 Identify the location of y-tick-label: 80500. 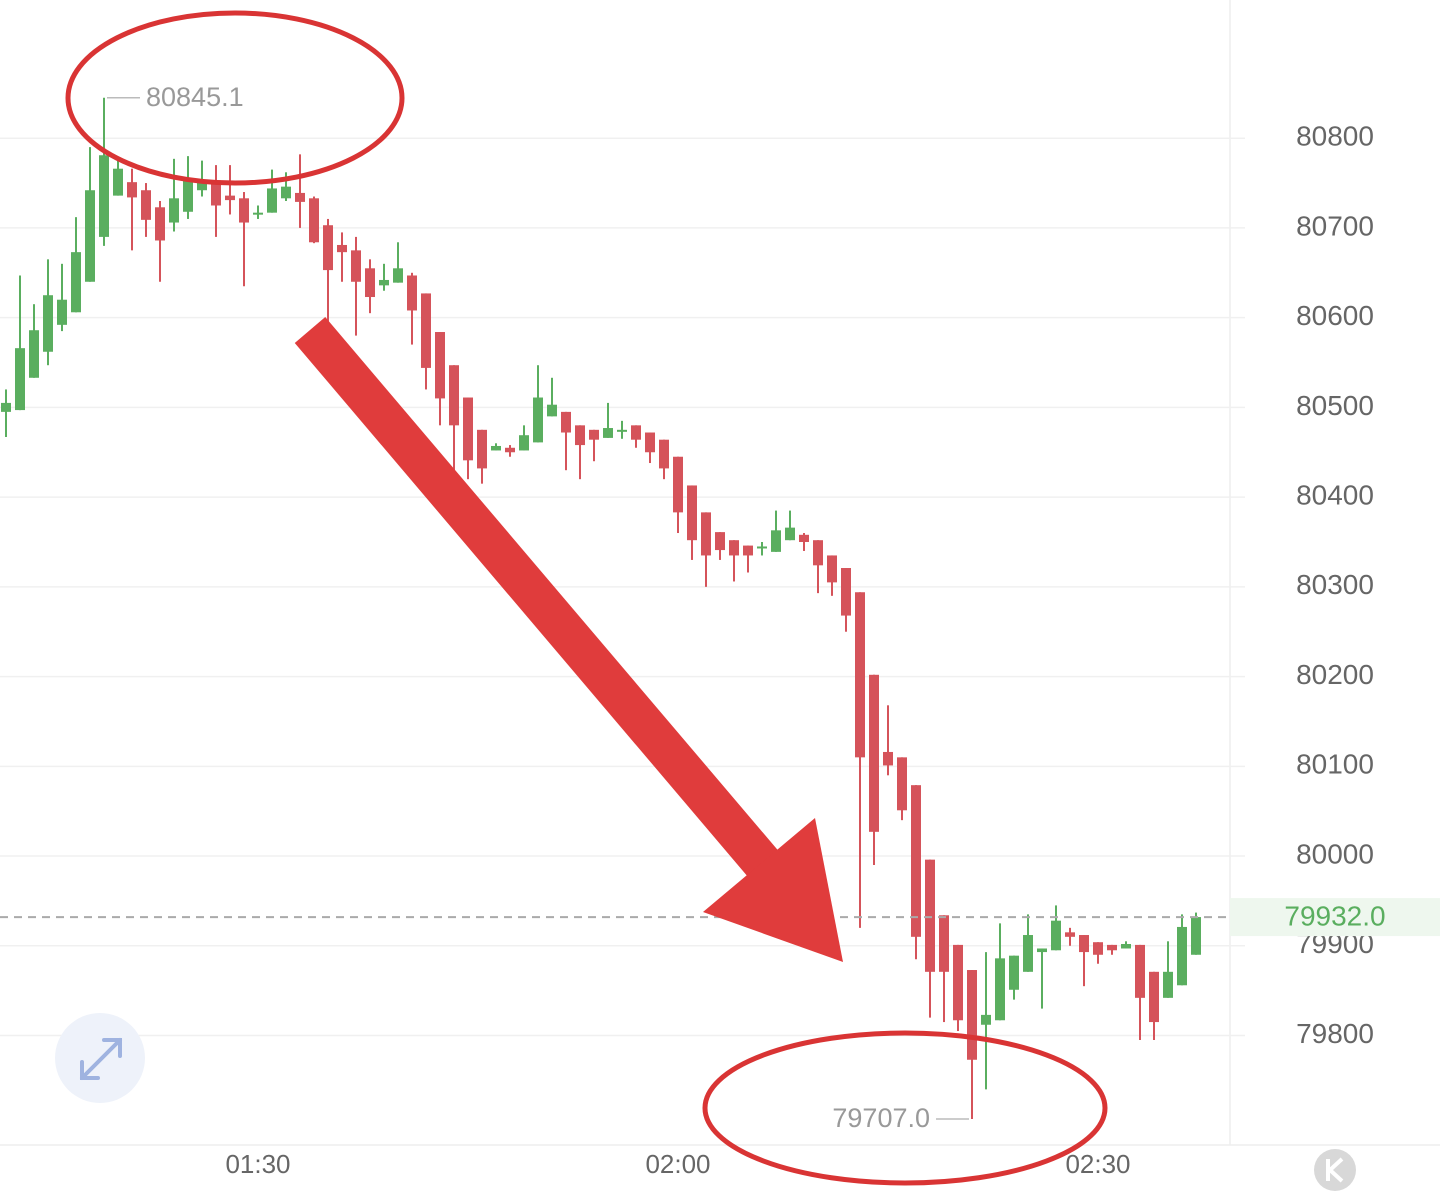
(1335, 405).